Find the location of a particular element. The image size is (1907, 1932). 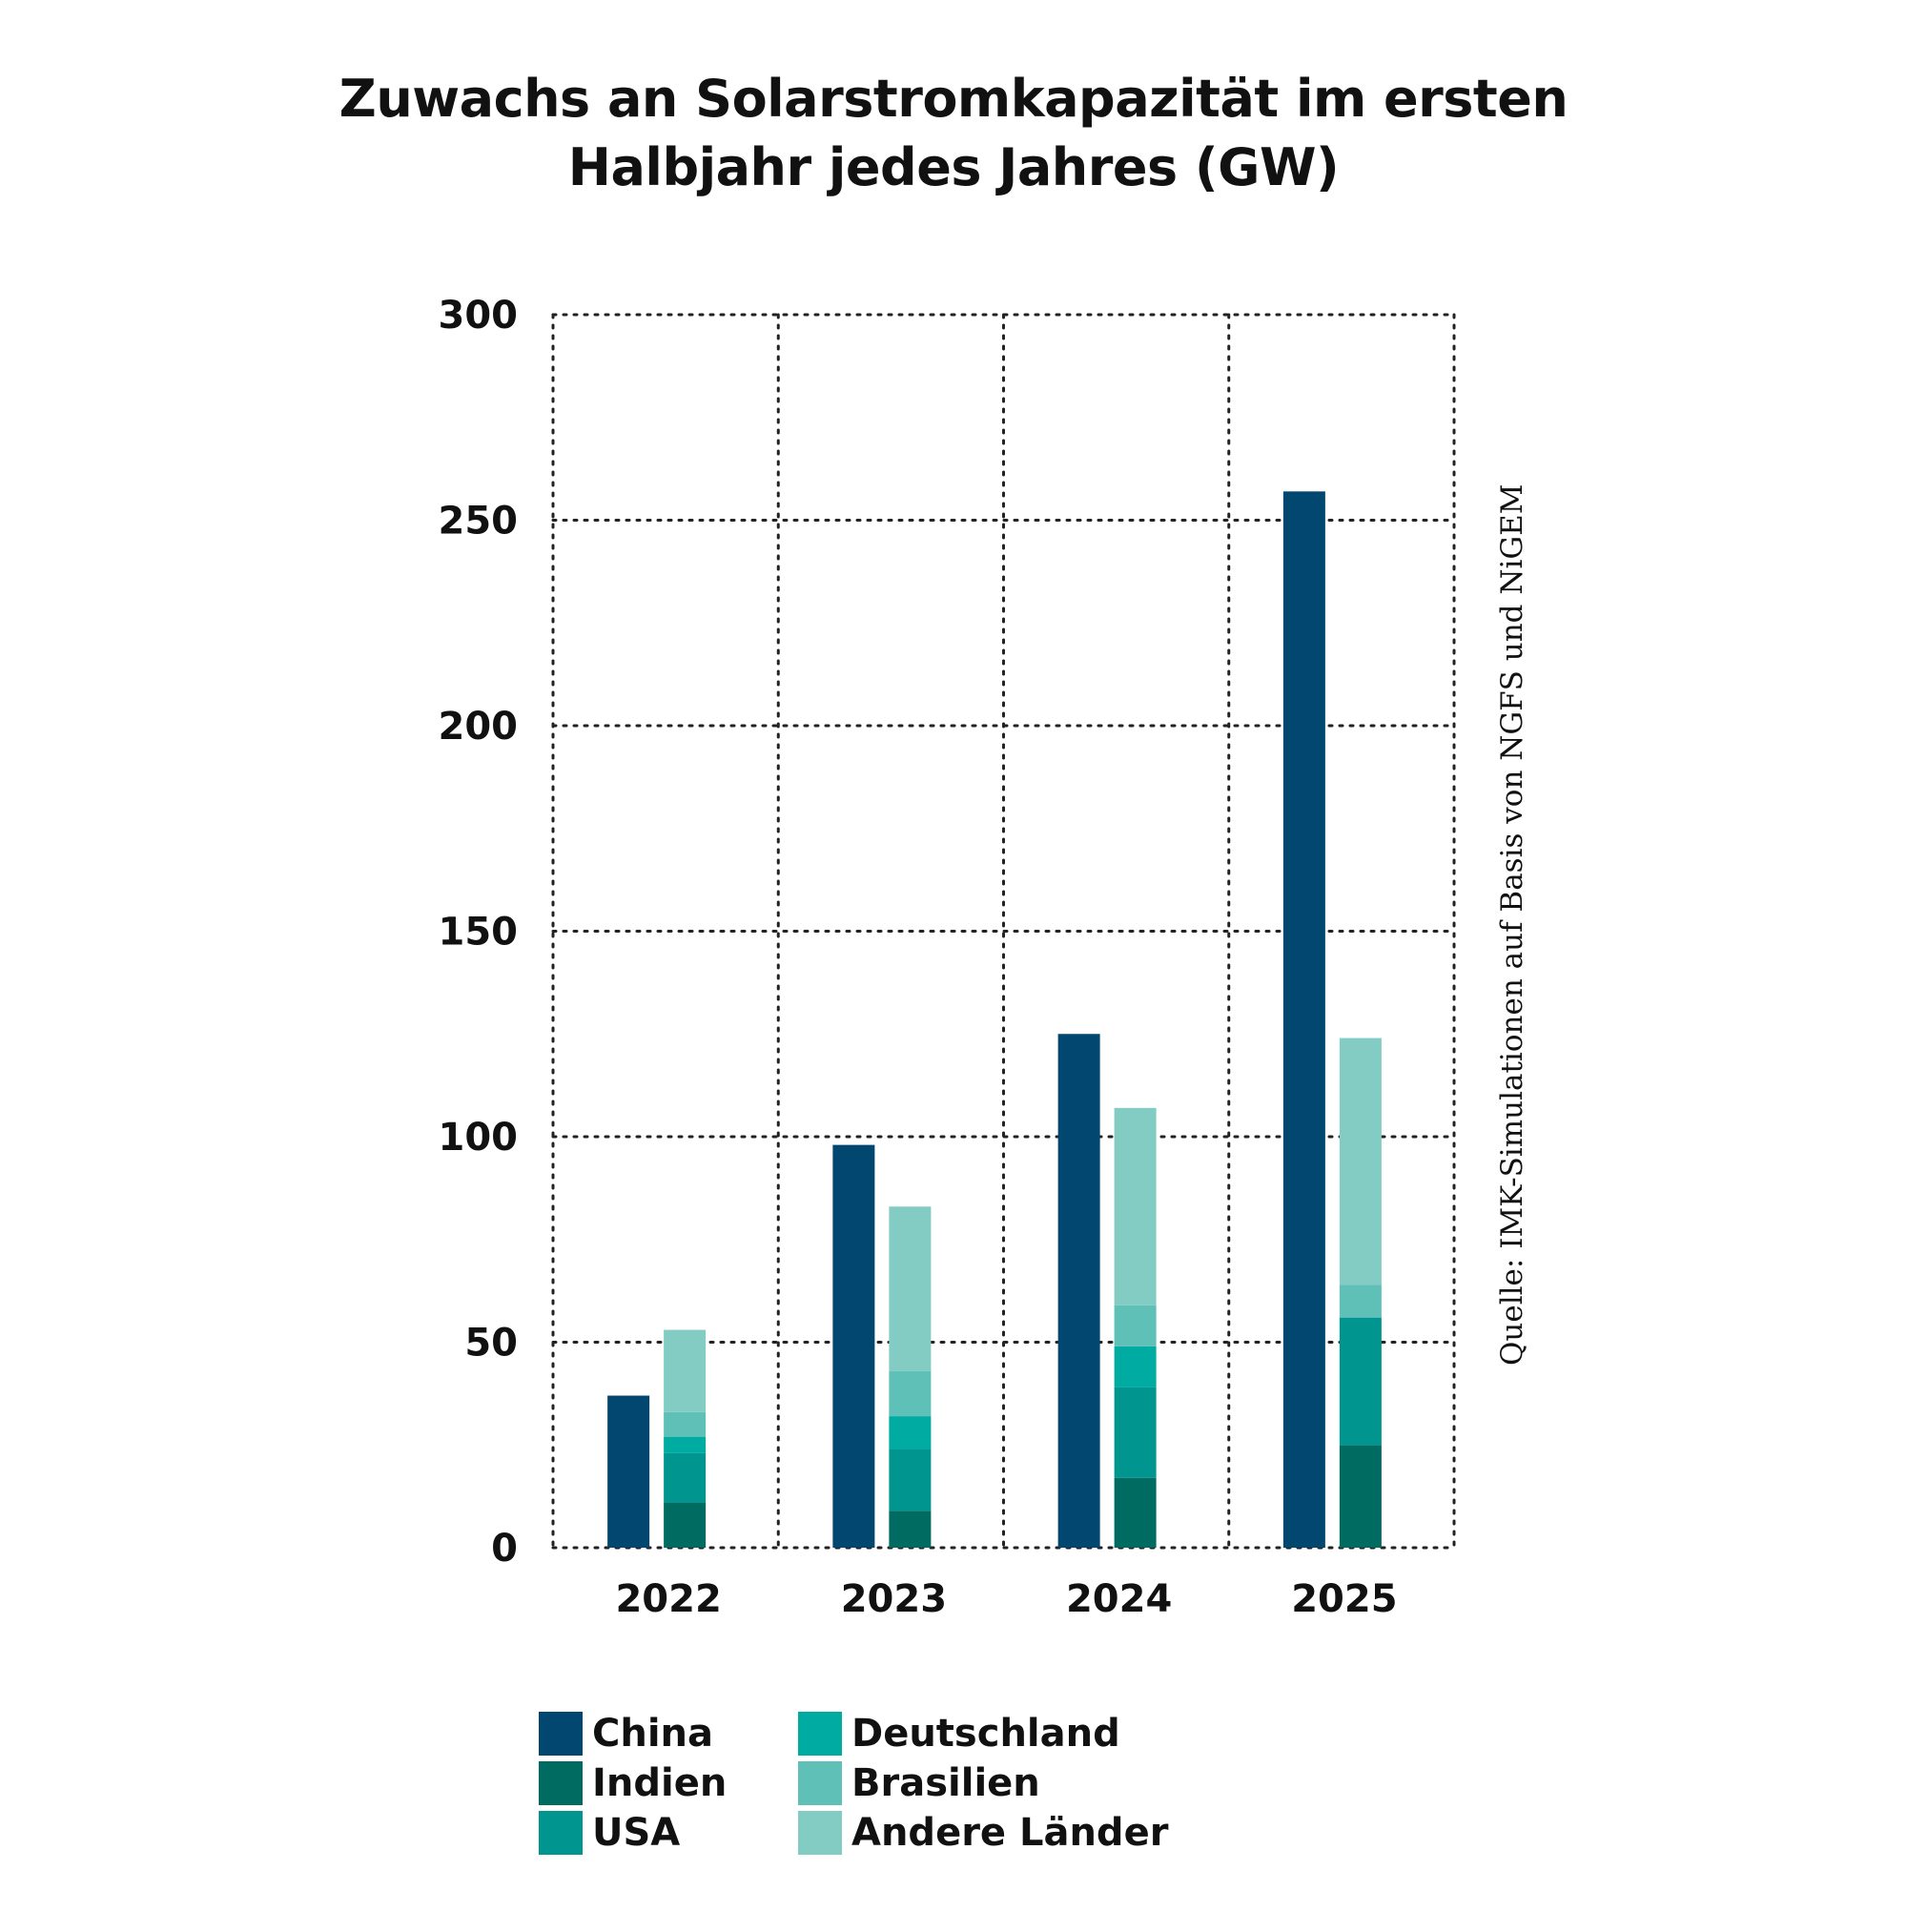

bar-usa-2023 is located at coordinates (910, 1480).